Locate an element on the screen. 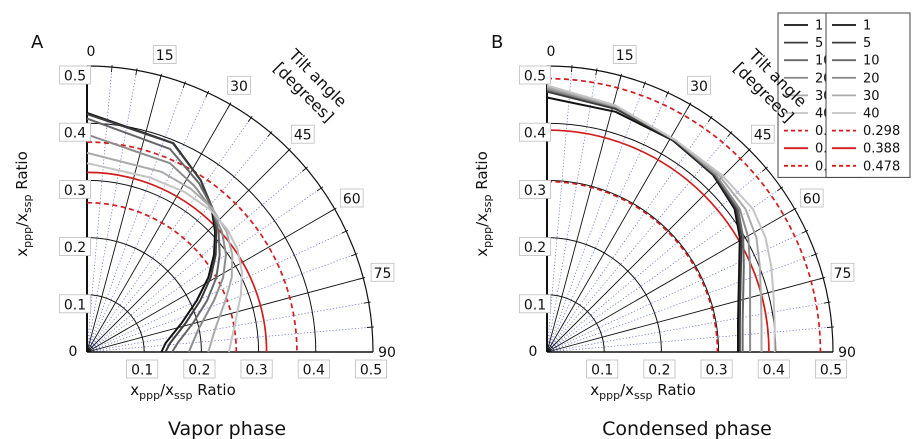 The width and height of the screenshot is (914, 439). y-tick-label: 0.2 is located at coordinates (75, 248).